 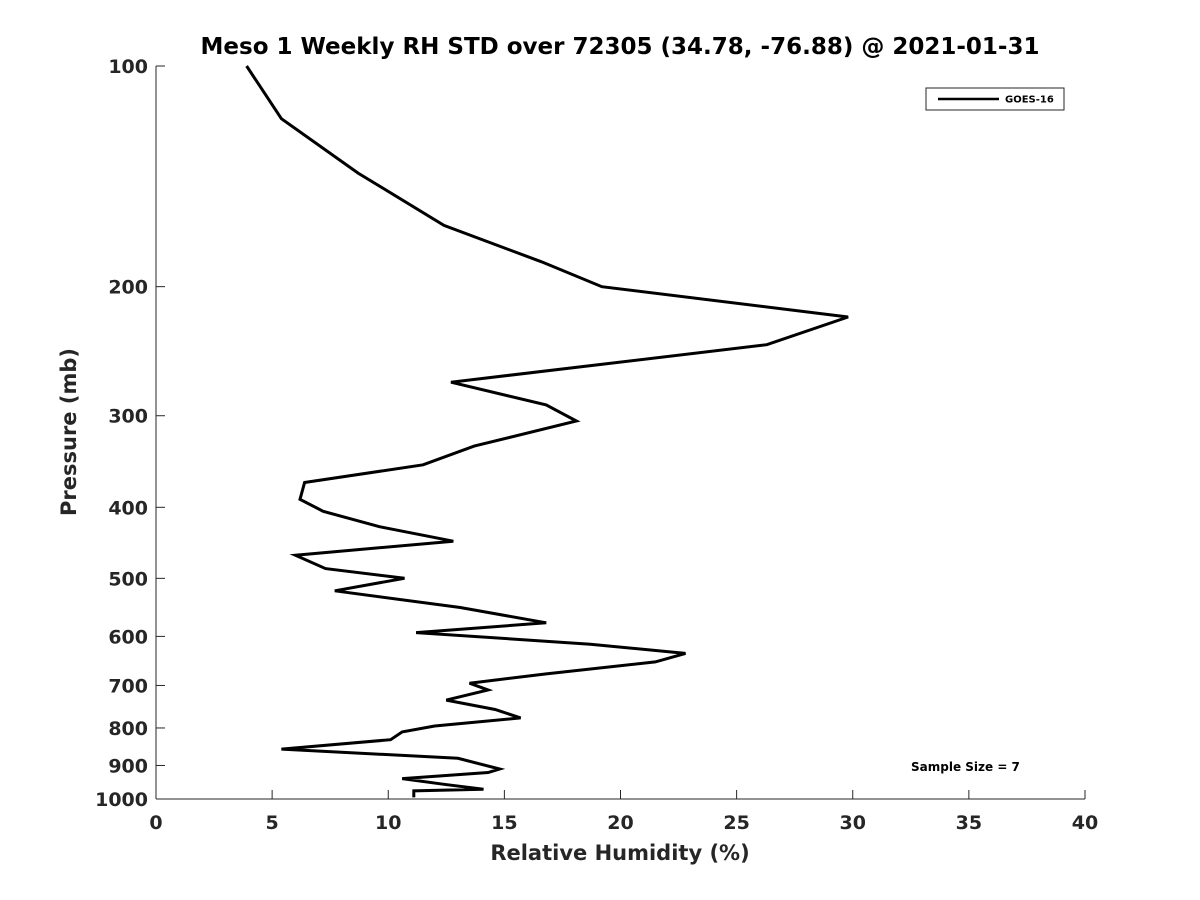 What do you see at coordinates (121, 800) in the screenshot?
I see `y-tick-label: 1000` at bounding box center [121, 800].